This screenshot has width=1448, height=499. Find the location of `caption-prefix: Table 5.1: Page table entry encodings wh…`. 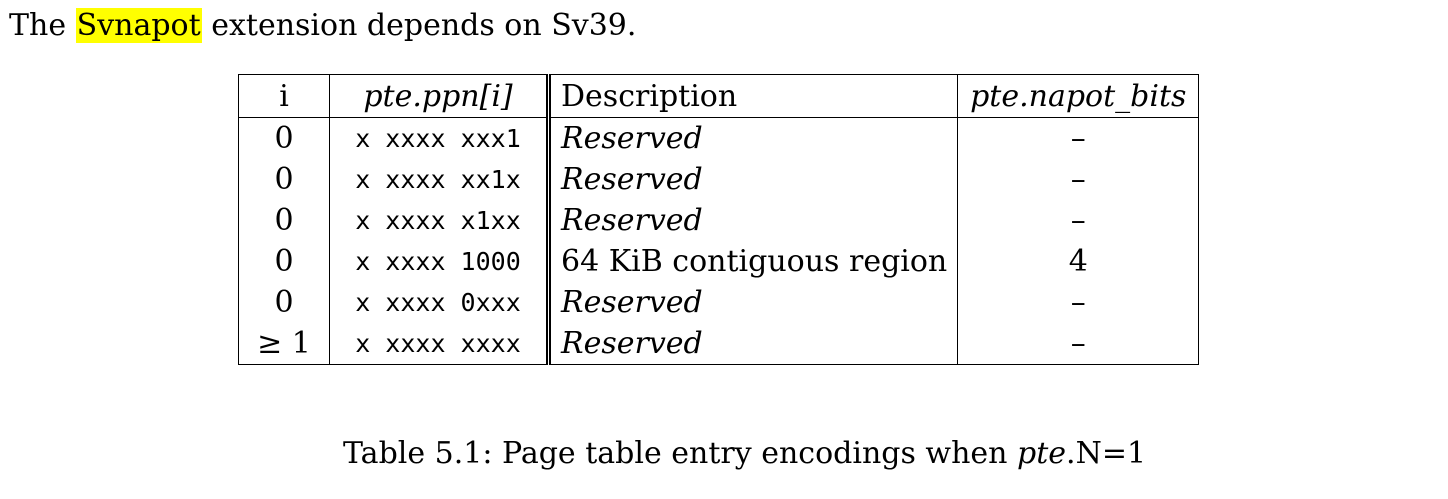

caption-prefix: Table 5.1: Page table entry encodings wh… is located at coordinates (675, 453).